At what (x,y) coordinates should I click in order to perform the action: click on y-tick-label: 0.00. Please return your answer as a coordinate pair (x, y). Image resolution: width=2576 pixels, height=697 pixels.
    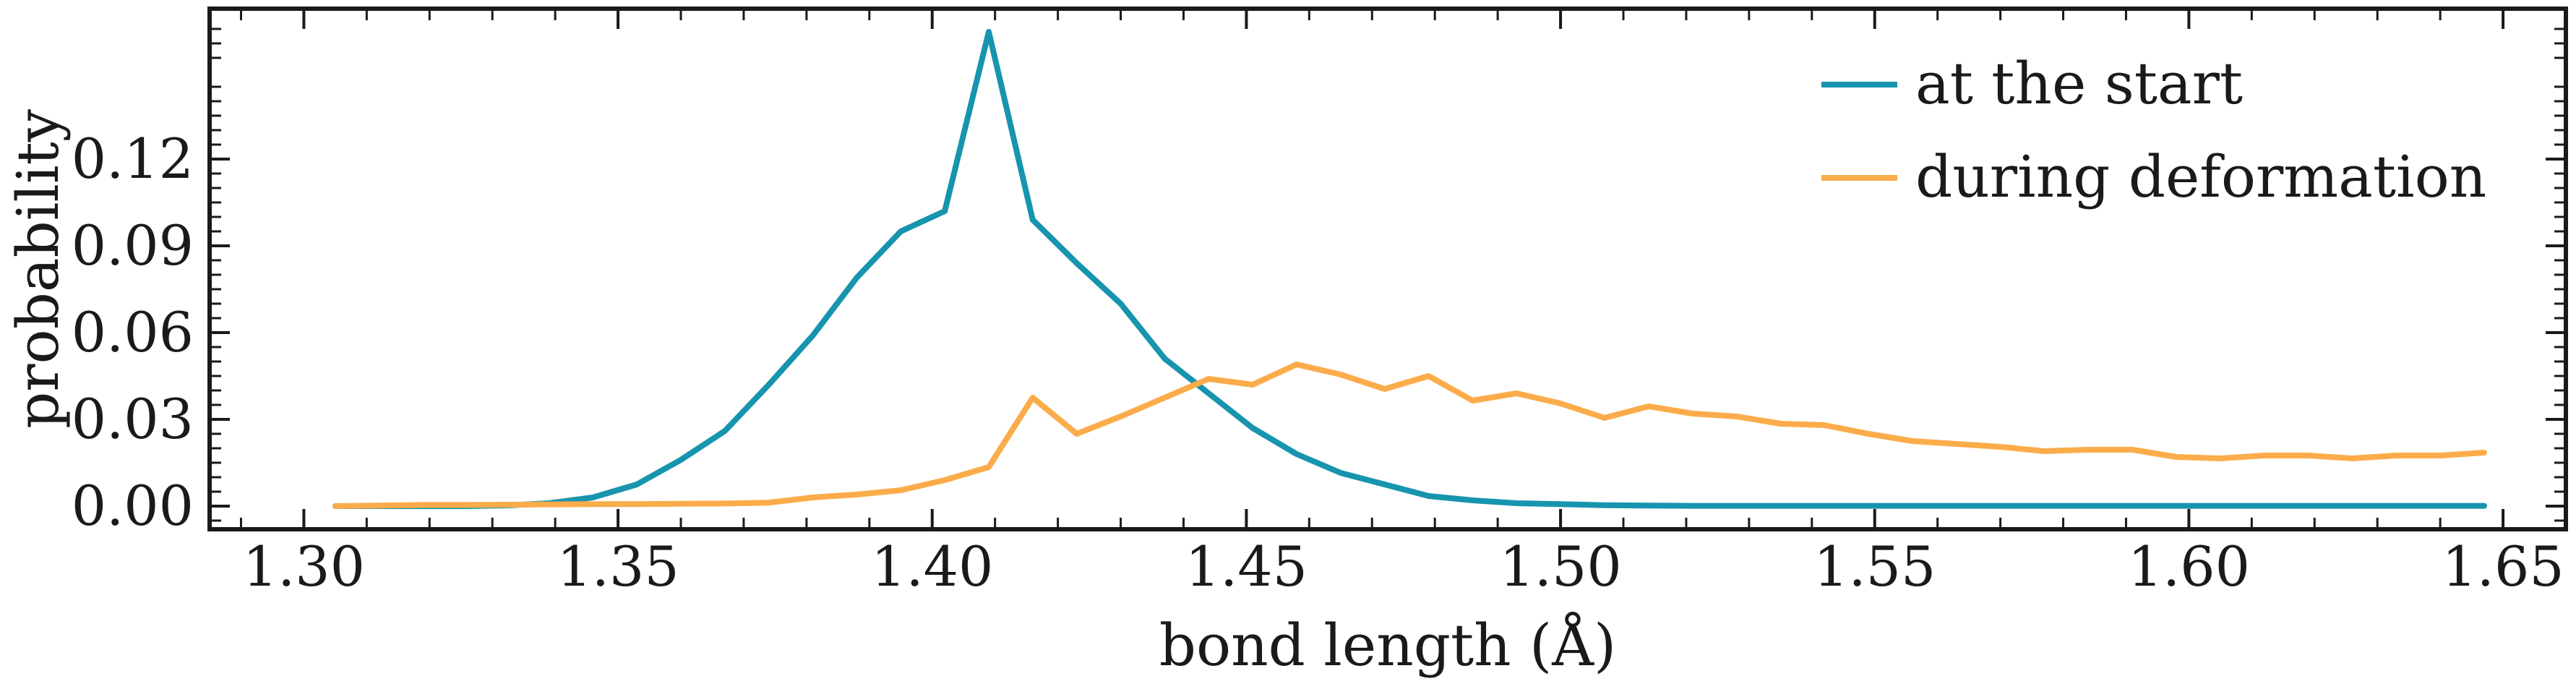
    Looking at the image, I should click on (133, 506).